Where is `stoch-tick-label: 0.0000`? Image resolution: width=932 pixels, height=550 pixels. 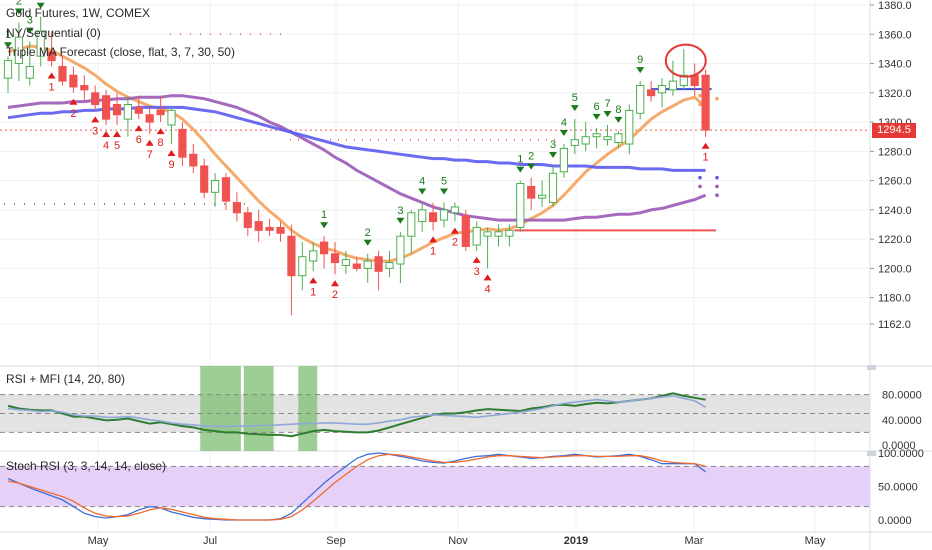 stoch-tick-label: 0.0000 is located at coordinates (895, 521).